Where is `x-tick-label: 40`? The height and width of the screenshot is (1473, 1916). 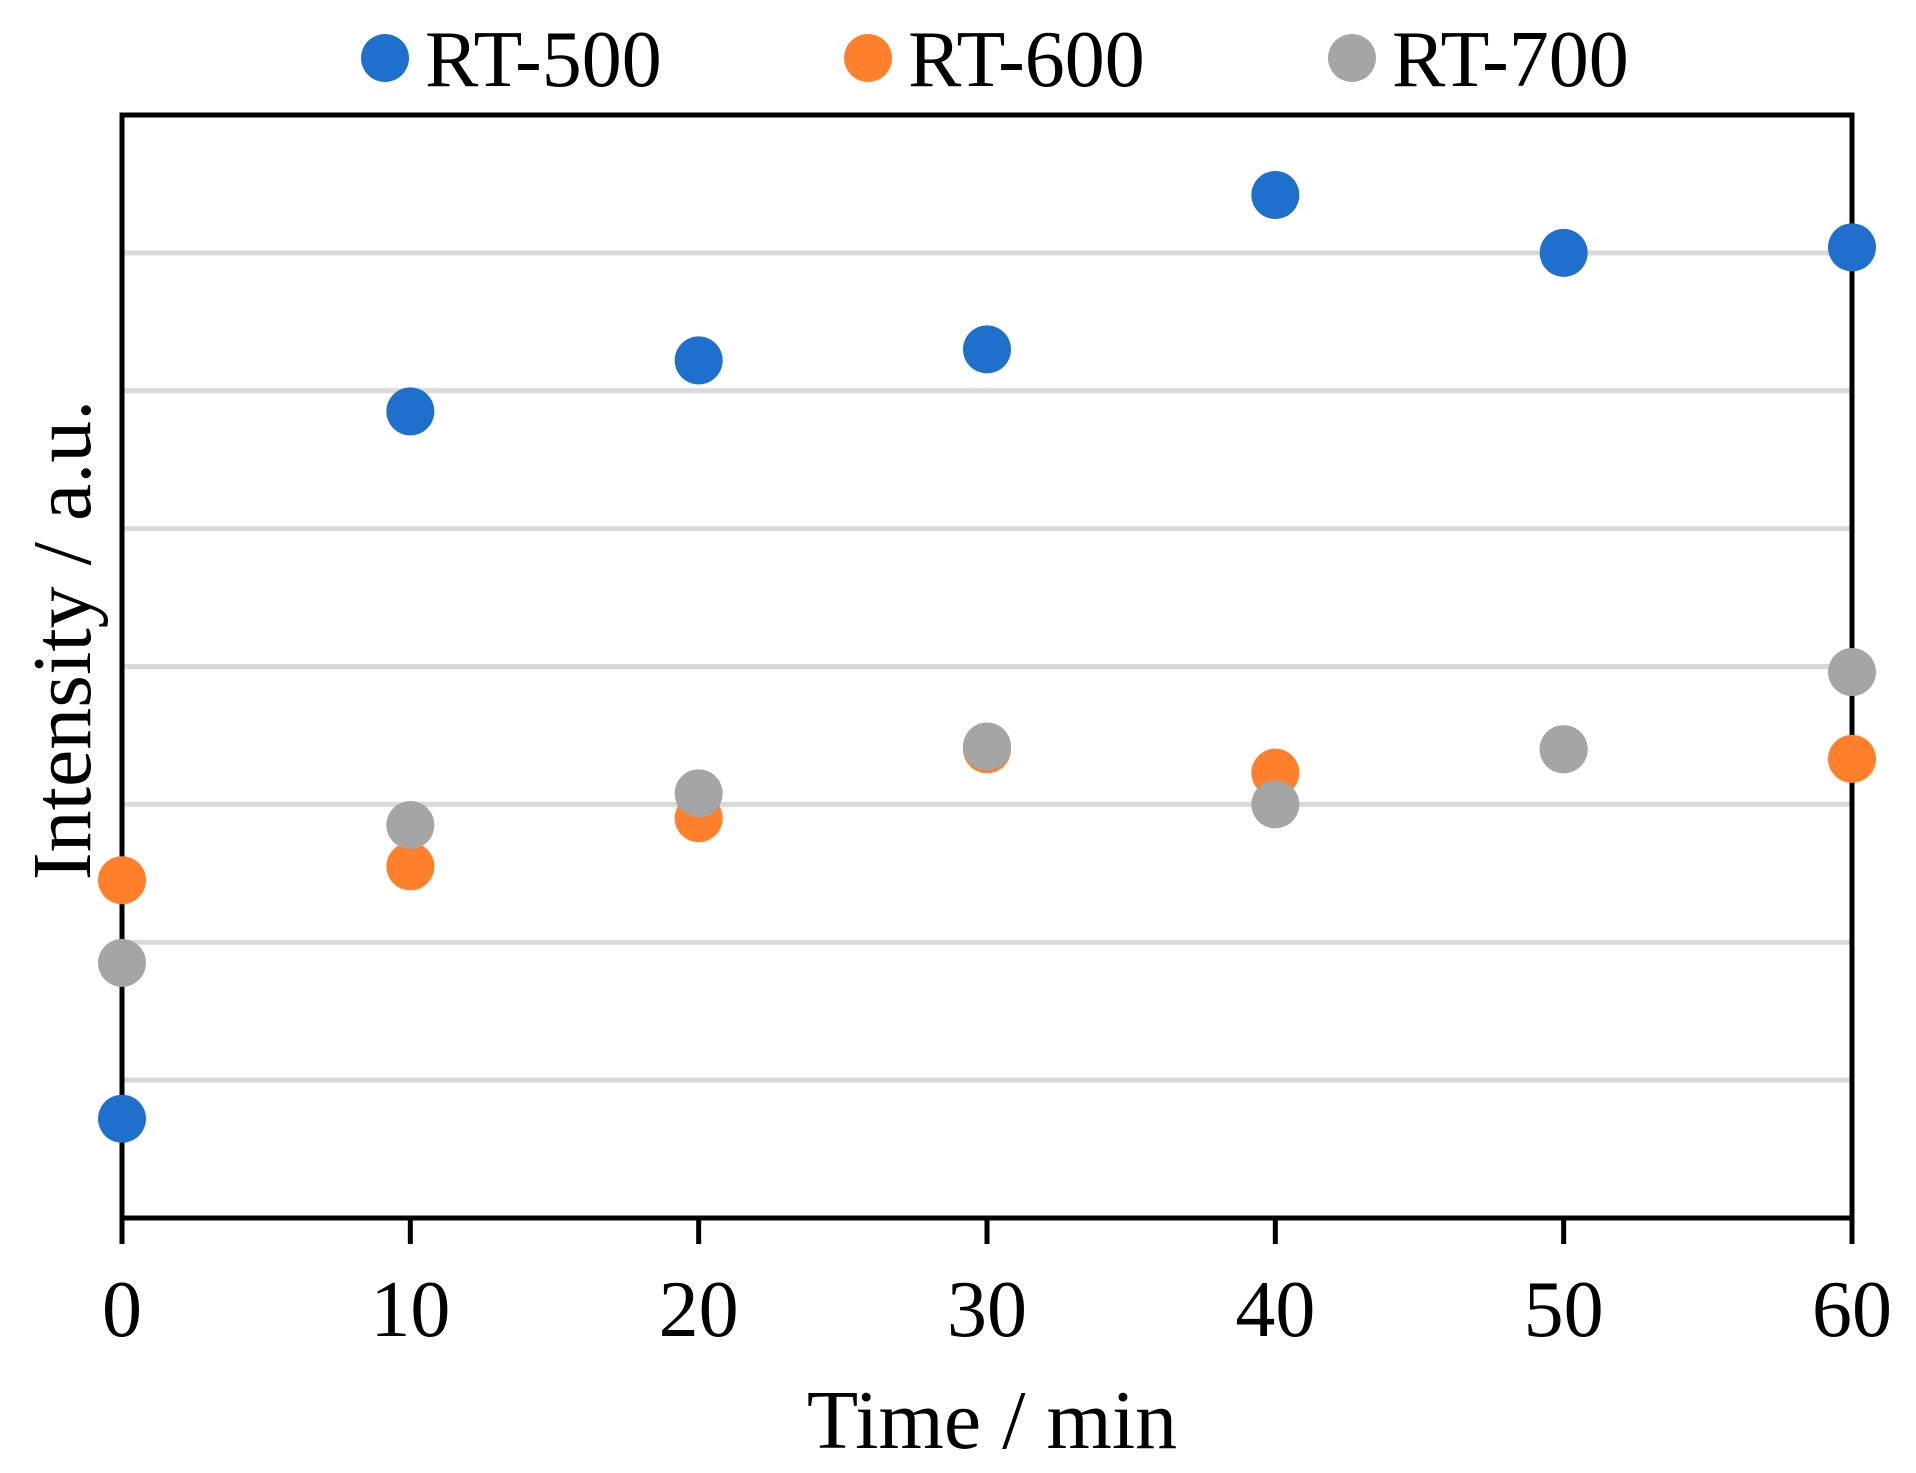
x-tick-label: 40 is located at coordinates (1275, 1310).